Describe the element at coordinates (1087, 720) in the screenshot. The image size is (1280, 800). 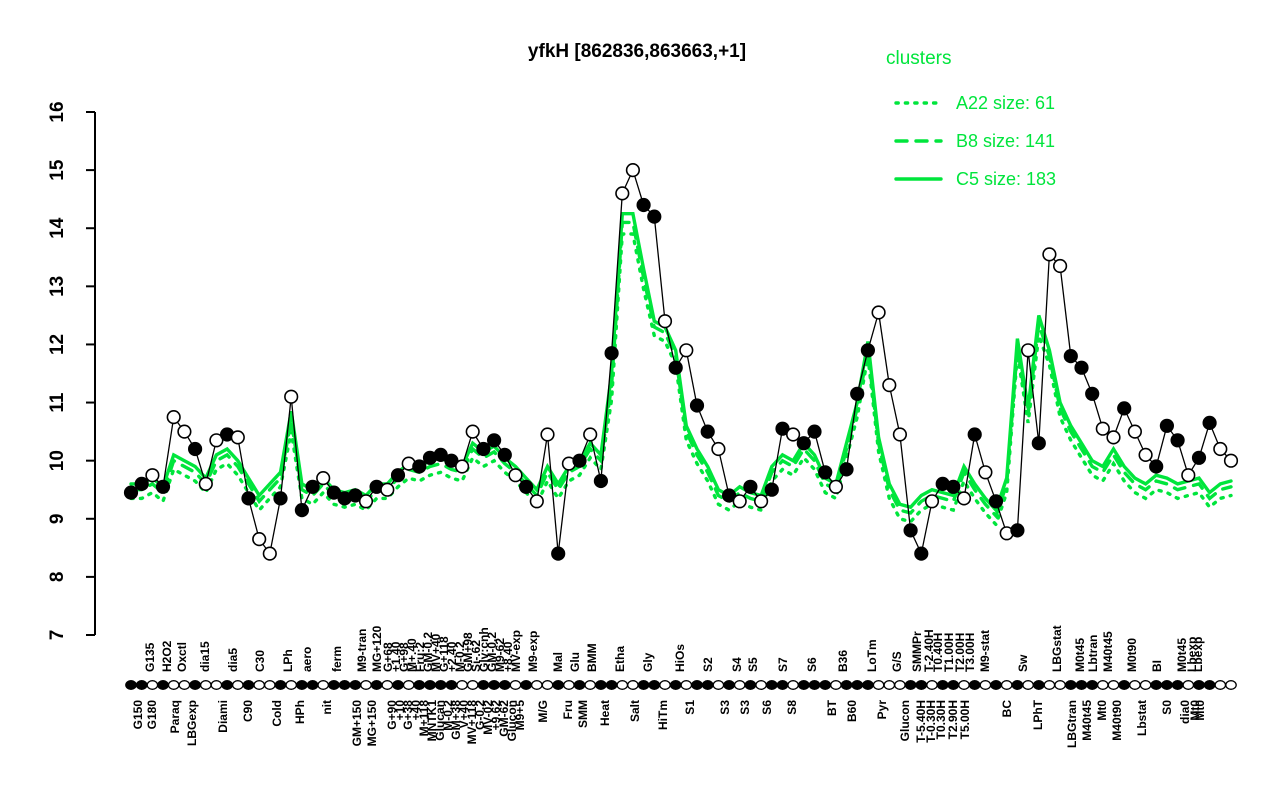
I see `x-axis-label-bottom: M40t45` at that location.